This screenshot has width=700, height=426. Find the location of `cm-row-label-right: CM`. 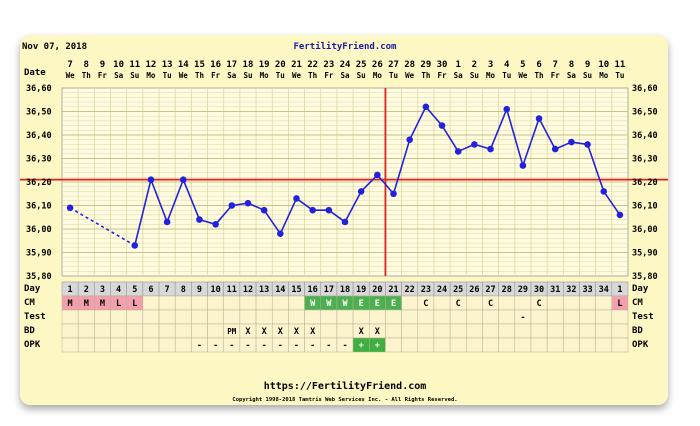

cm-row-label-right: CM is located at coordinates (637, 303).